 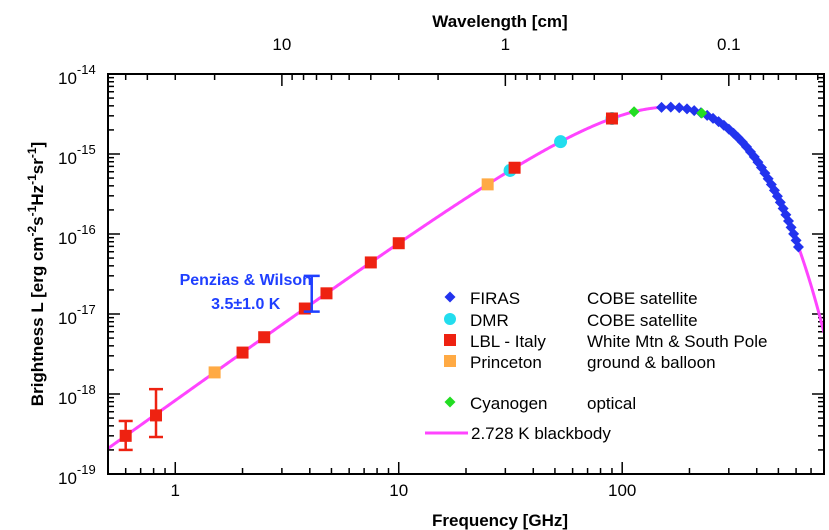 What do you see at coordinates (250, 292) in the screenshot?
I see `annotations: Penzias & Wilson 3.5±1.0 K` at bounding box center [250, 292].